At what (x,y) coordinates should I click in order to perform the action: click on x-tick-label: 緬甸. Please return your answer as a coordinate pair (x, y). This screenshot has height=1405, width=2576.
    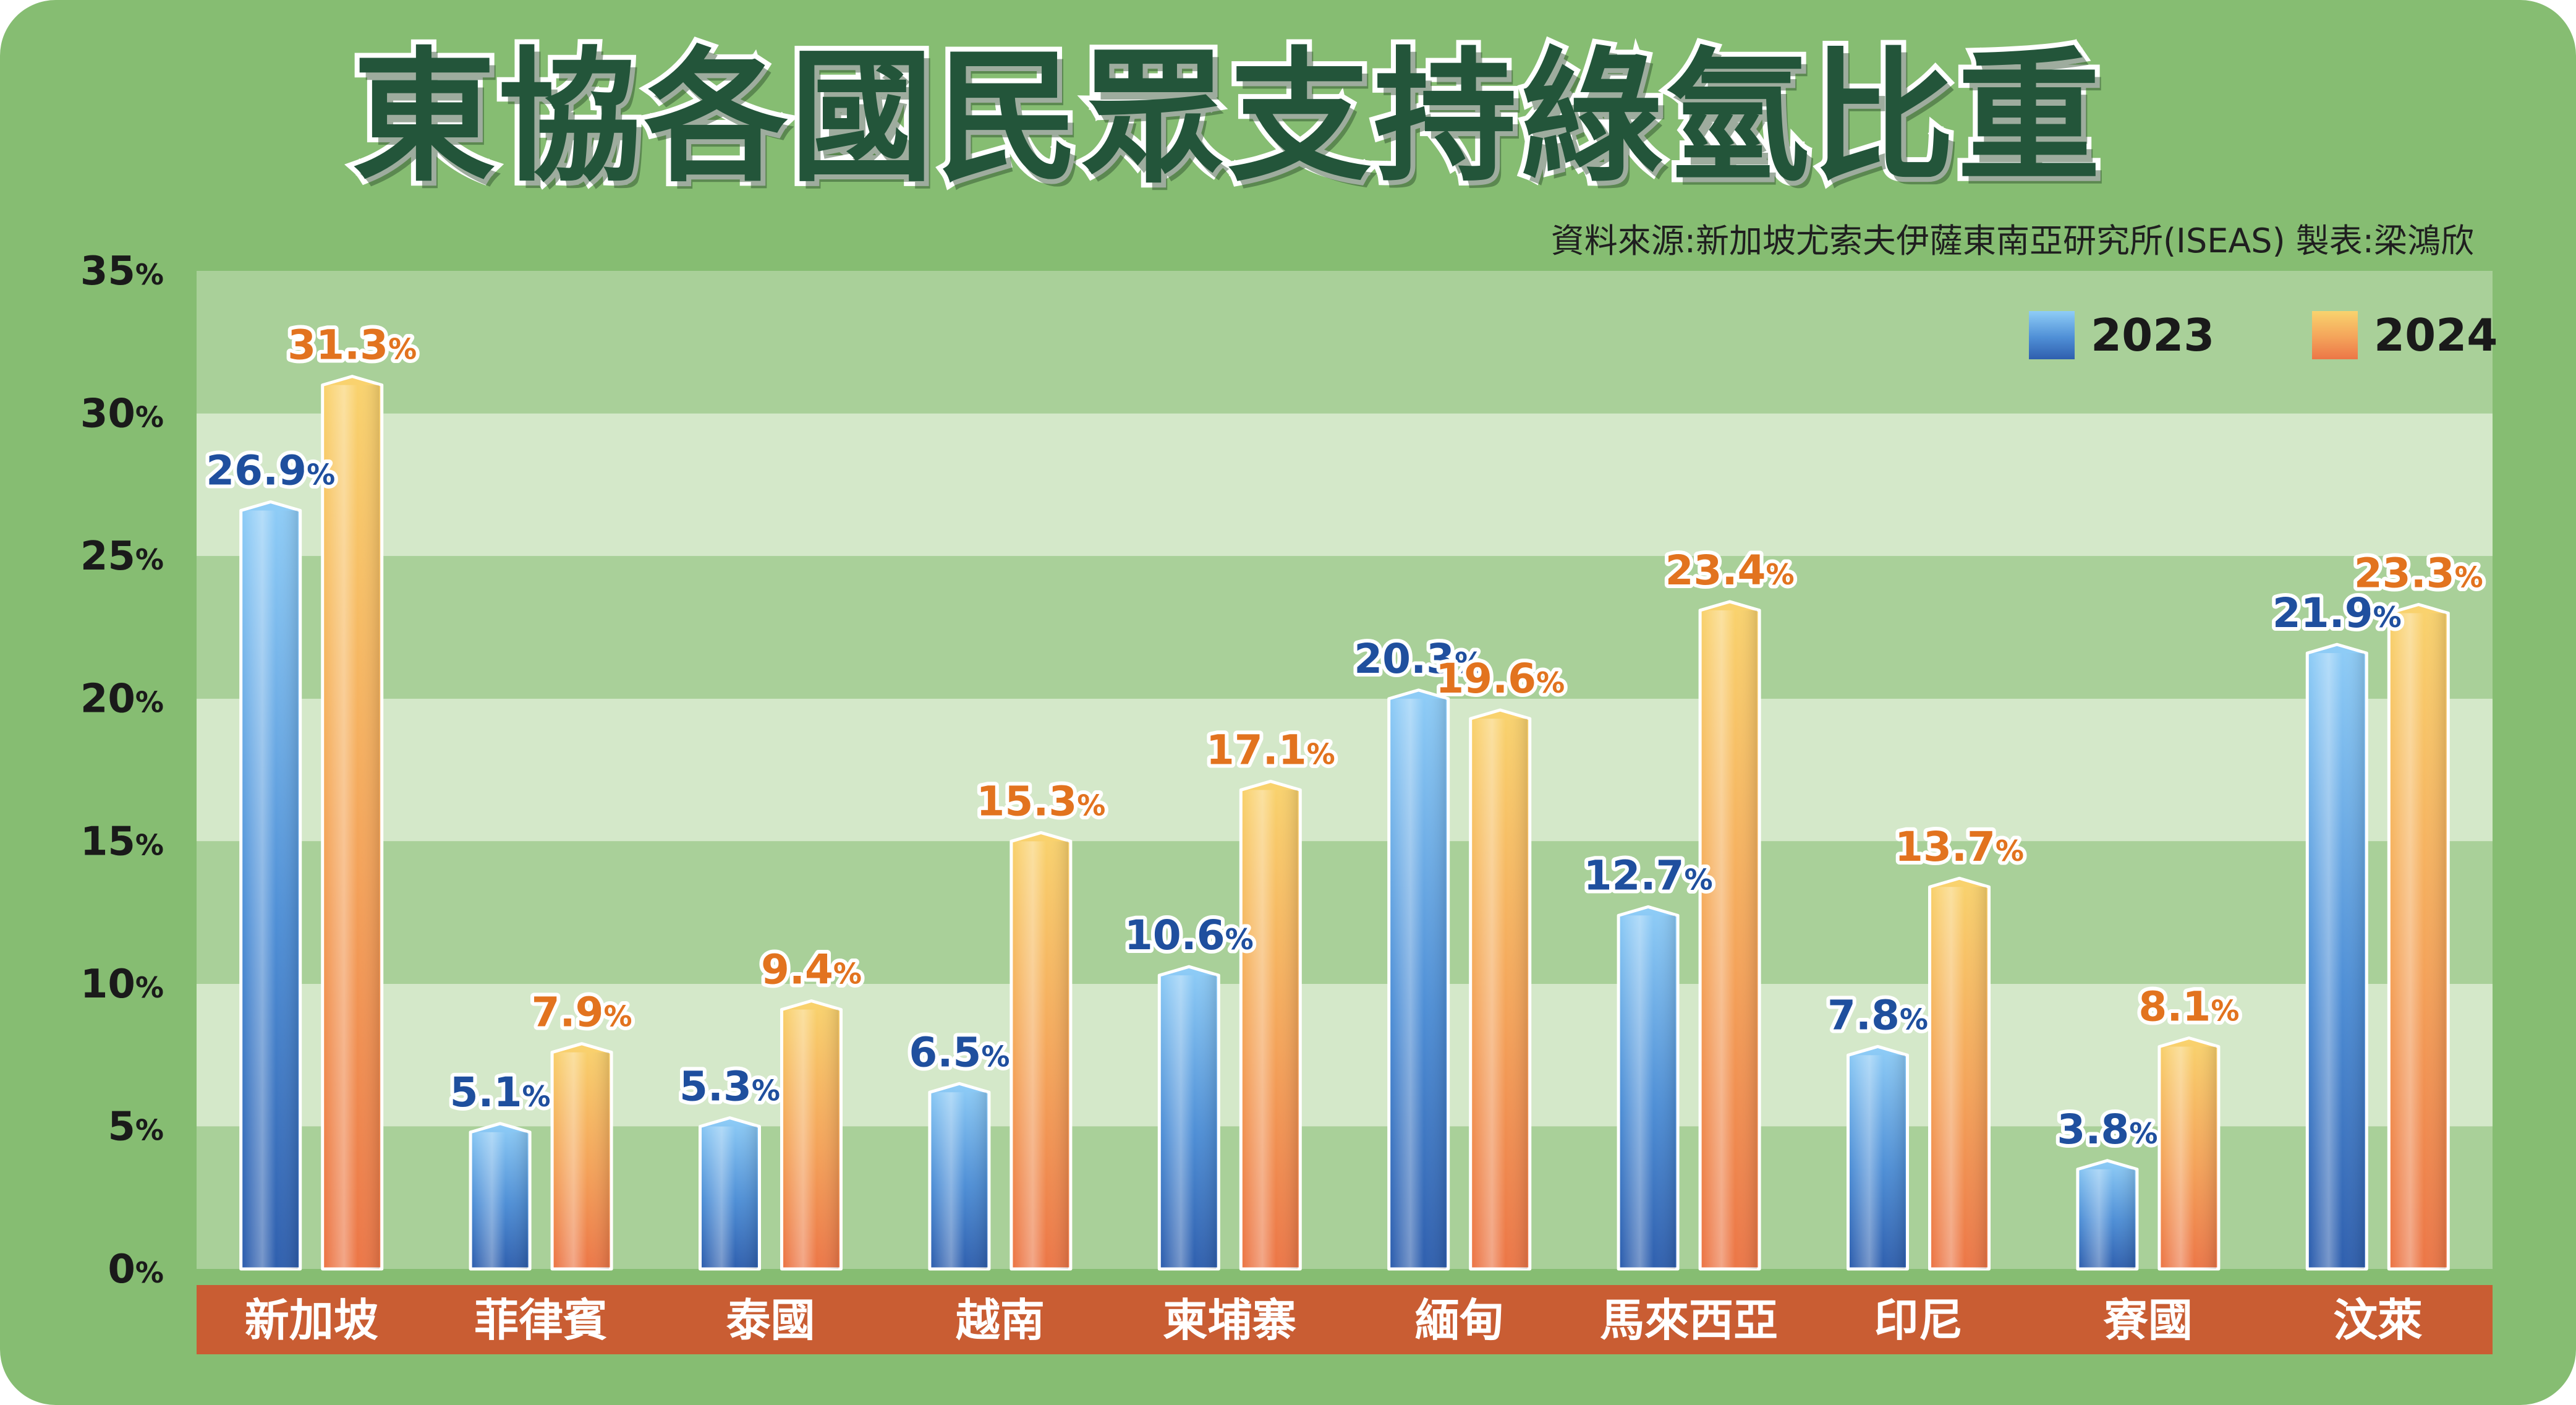
    Looking at the image, I should click on (1459, 1320).